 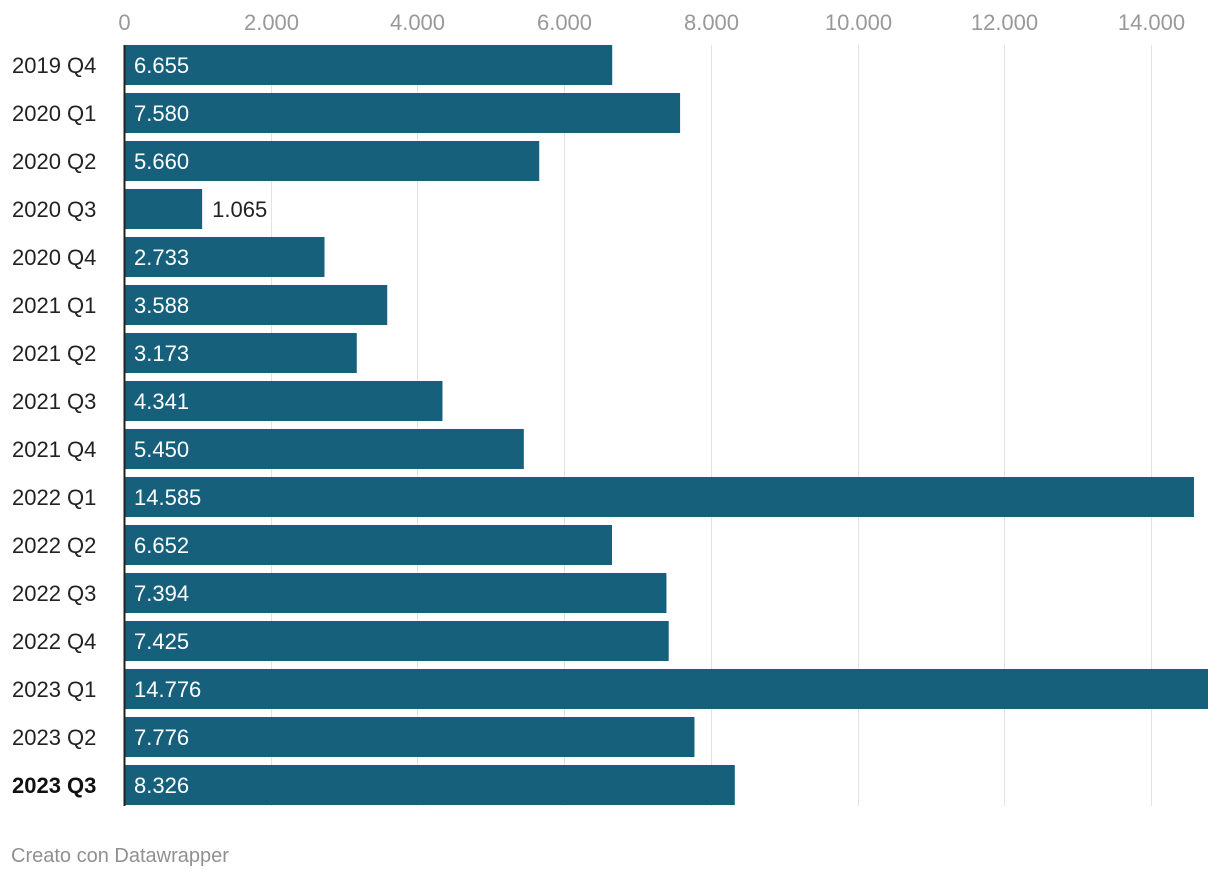 What do you see at coordinates (409, 737) in the screenshot?
I see `bar-2023-q2` at bounding box center [409, 737].